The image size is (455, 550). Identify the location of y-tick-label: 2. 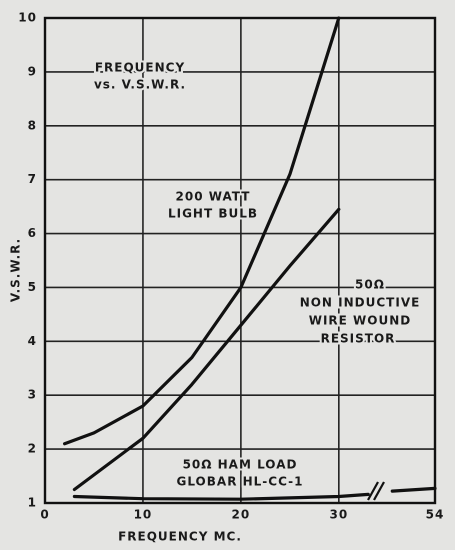
(32, 449).